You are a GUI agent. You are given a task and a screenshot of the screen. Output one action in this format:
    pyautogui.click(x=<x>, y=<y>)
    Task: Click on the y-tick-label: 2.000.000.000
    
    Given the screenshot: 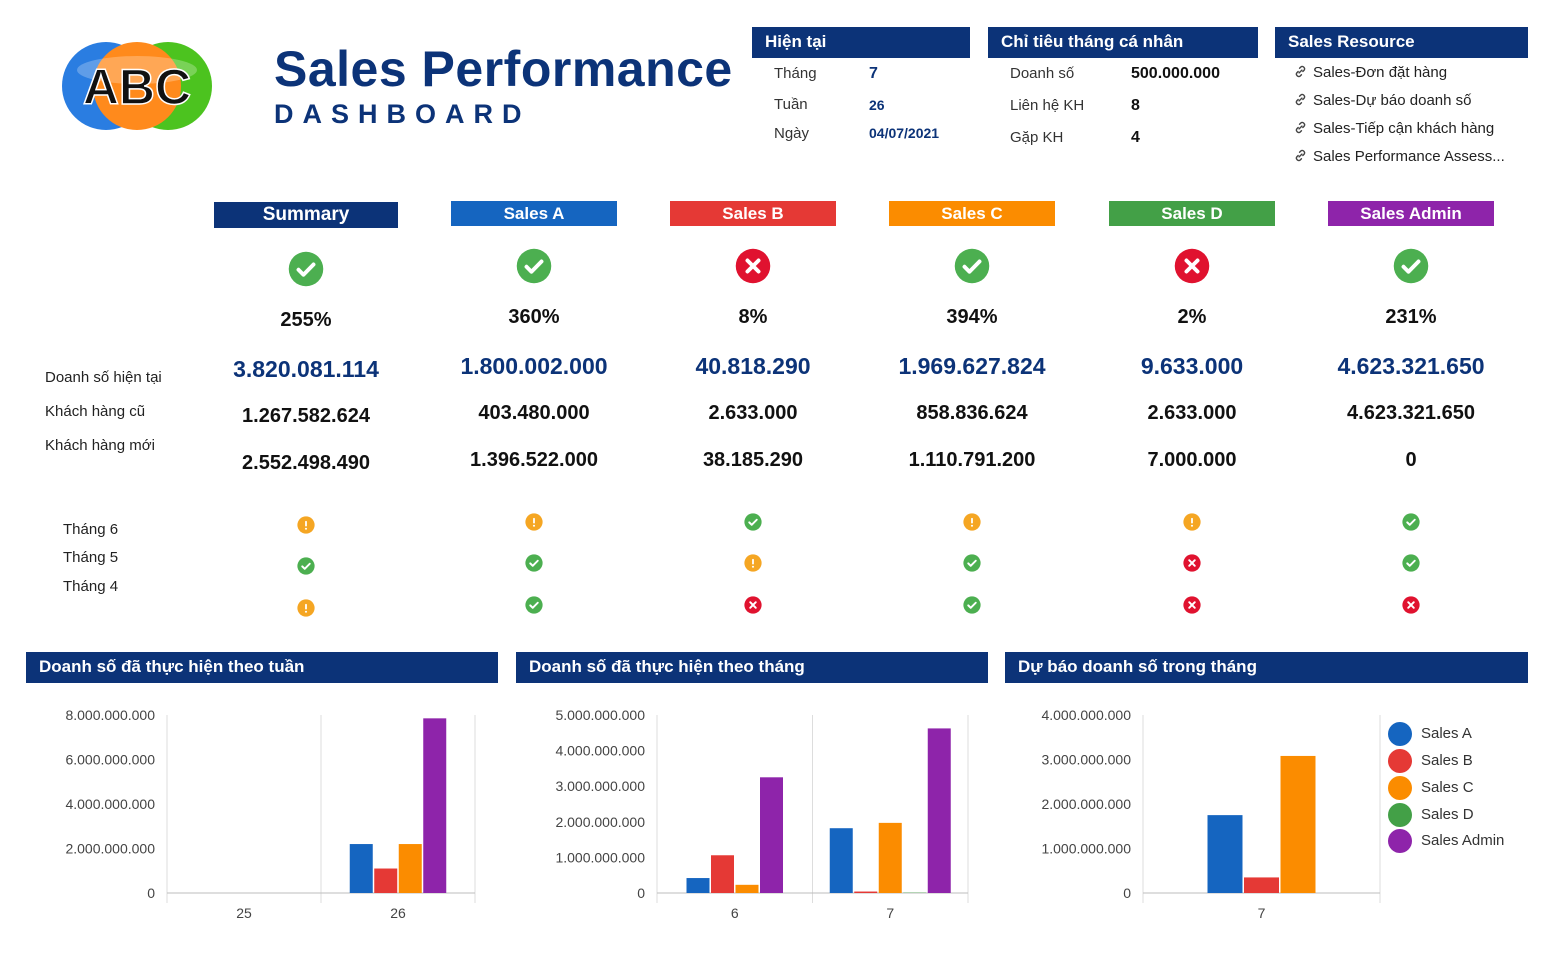 What is the action you would take?
    pyautogui.click(x=600, y=822)
    